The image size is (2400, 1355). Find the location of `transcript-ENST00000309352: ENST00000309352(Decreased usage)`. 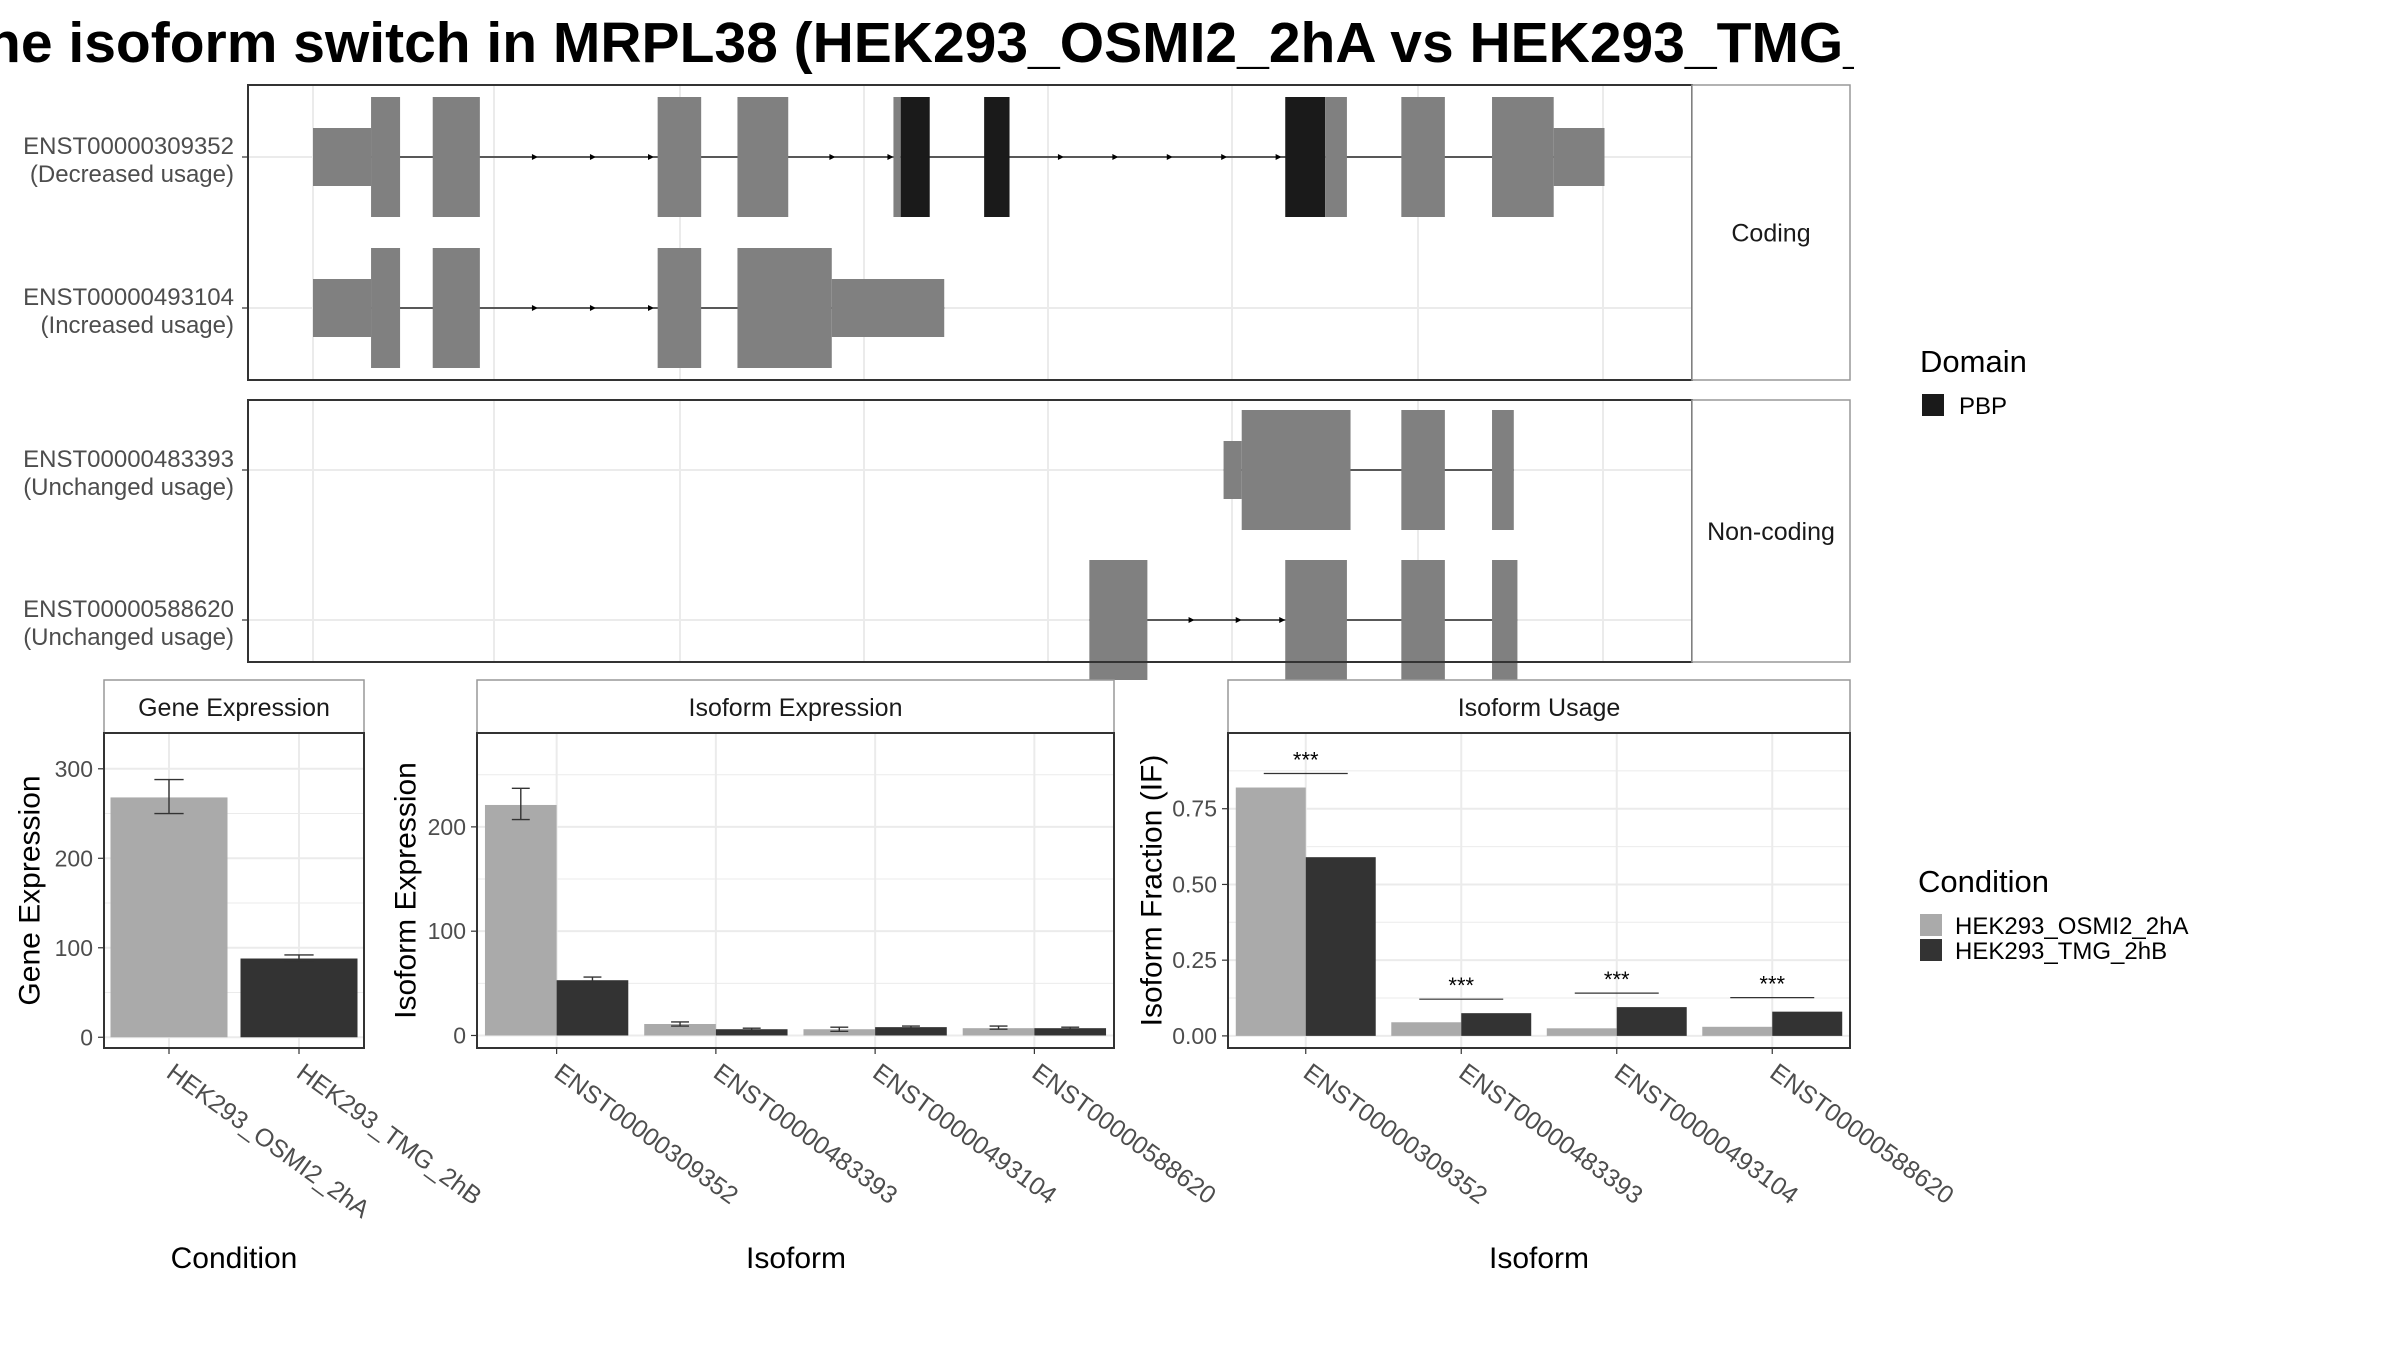

transcript-ENST00000309352: ENST00000309352(Decreased usage) is located at coordinates (814, 157).